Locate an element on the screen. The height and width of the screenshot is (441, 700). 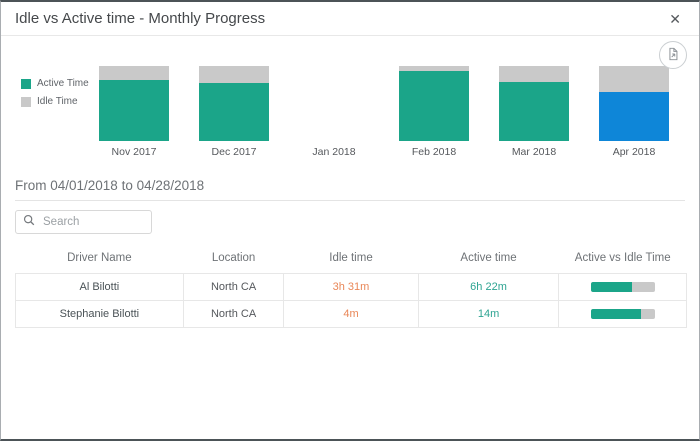
month-label: Dec 2017 is located at coordinates (234, 152).